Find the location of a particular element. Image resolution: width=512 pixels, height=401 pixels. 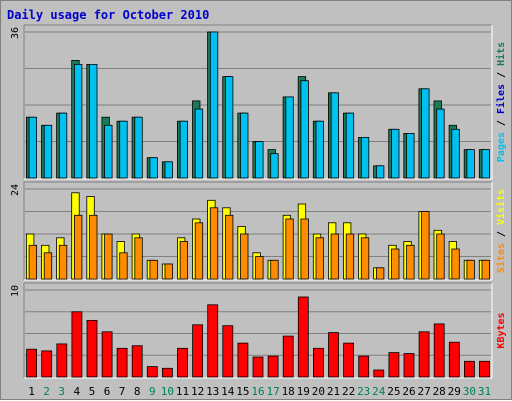

legend-label-kbytes: KBytes is located at coordinates (501, 330).